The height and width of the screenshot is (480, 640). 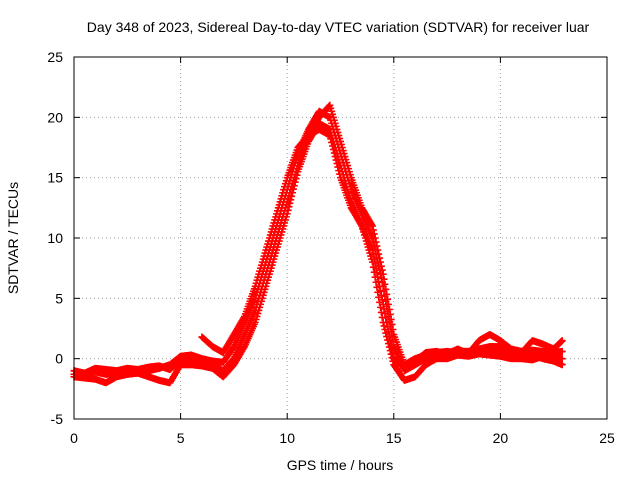 I want to click on y-tick-label: 20, so click(x=55, y=117).